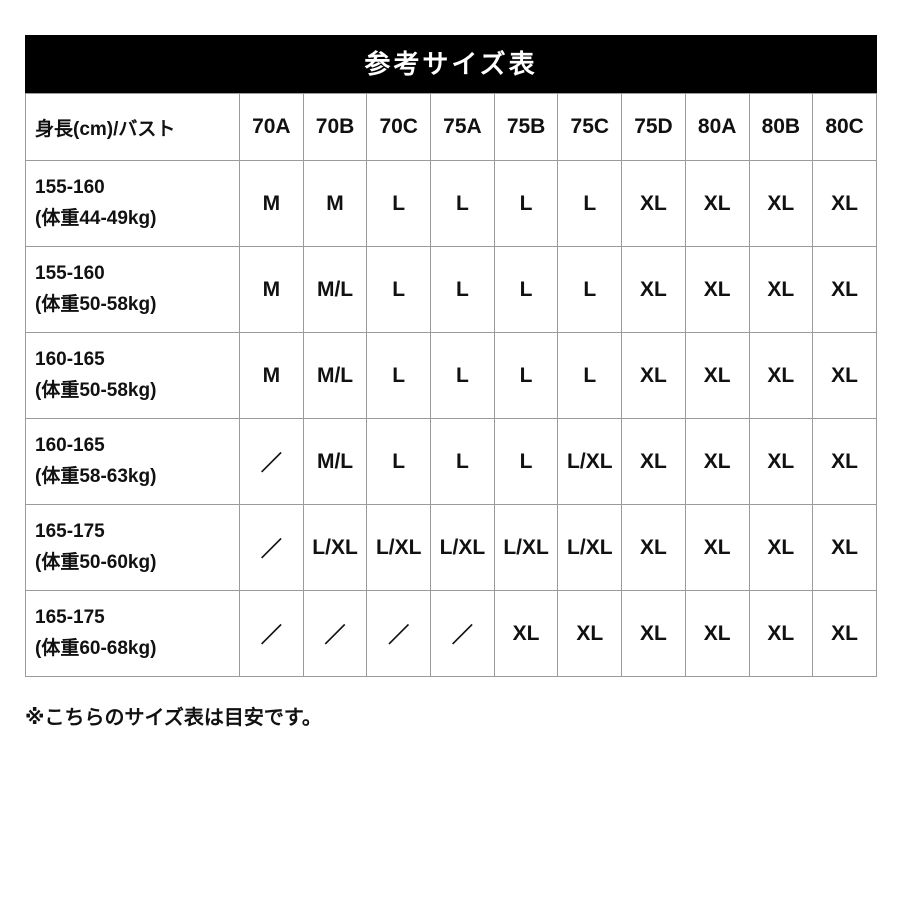 Image resolution: width=900 pixels, height=900 pixels. What do you see at coordinates (96, 648) in the screenshot?
I see `weight-range: (体重60-68kg)` at bounding box center [96, 648].